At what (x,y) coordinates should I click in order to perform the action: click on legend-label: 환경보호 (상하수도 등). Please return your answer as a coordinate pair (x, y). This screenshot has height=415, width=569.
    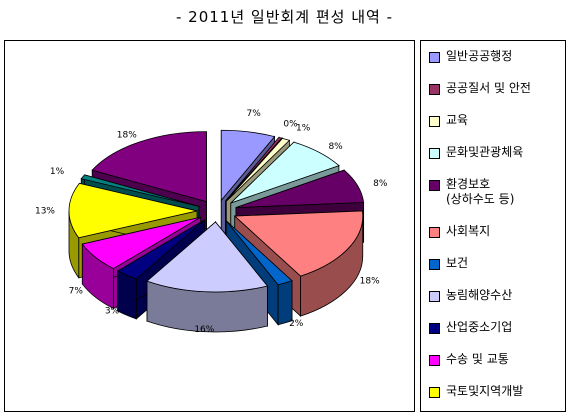
    Looking at the image, I should click on (480, 191).